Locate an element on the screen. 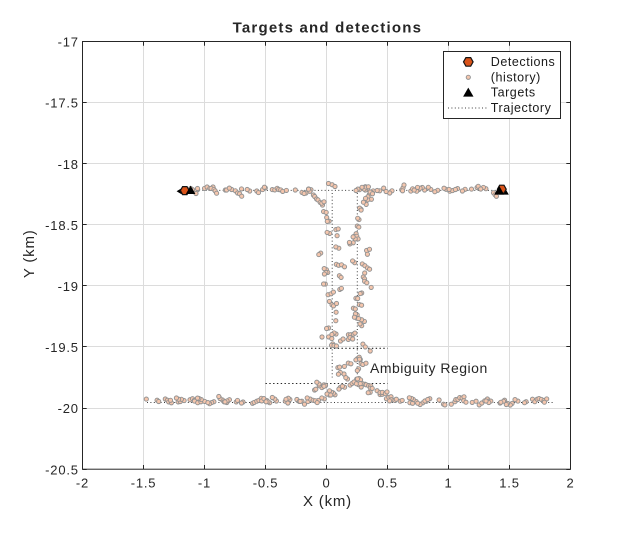 The image size is (631, 534). svg-text: Ambiguity Region is located at coordinates (429, 368).